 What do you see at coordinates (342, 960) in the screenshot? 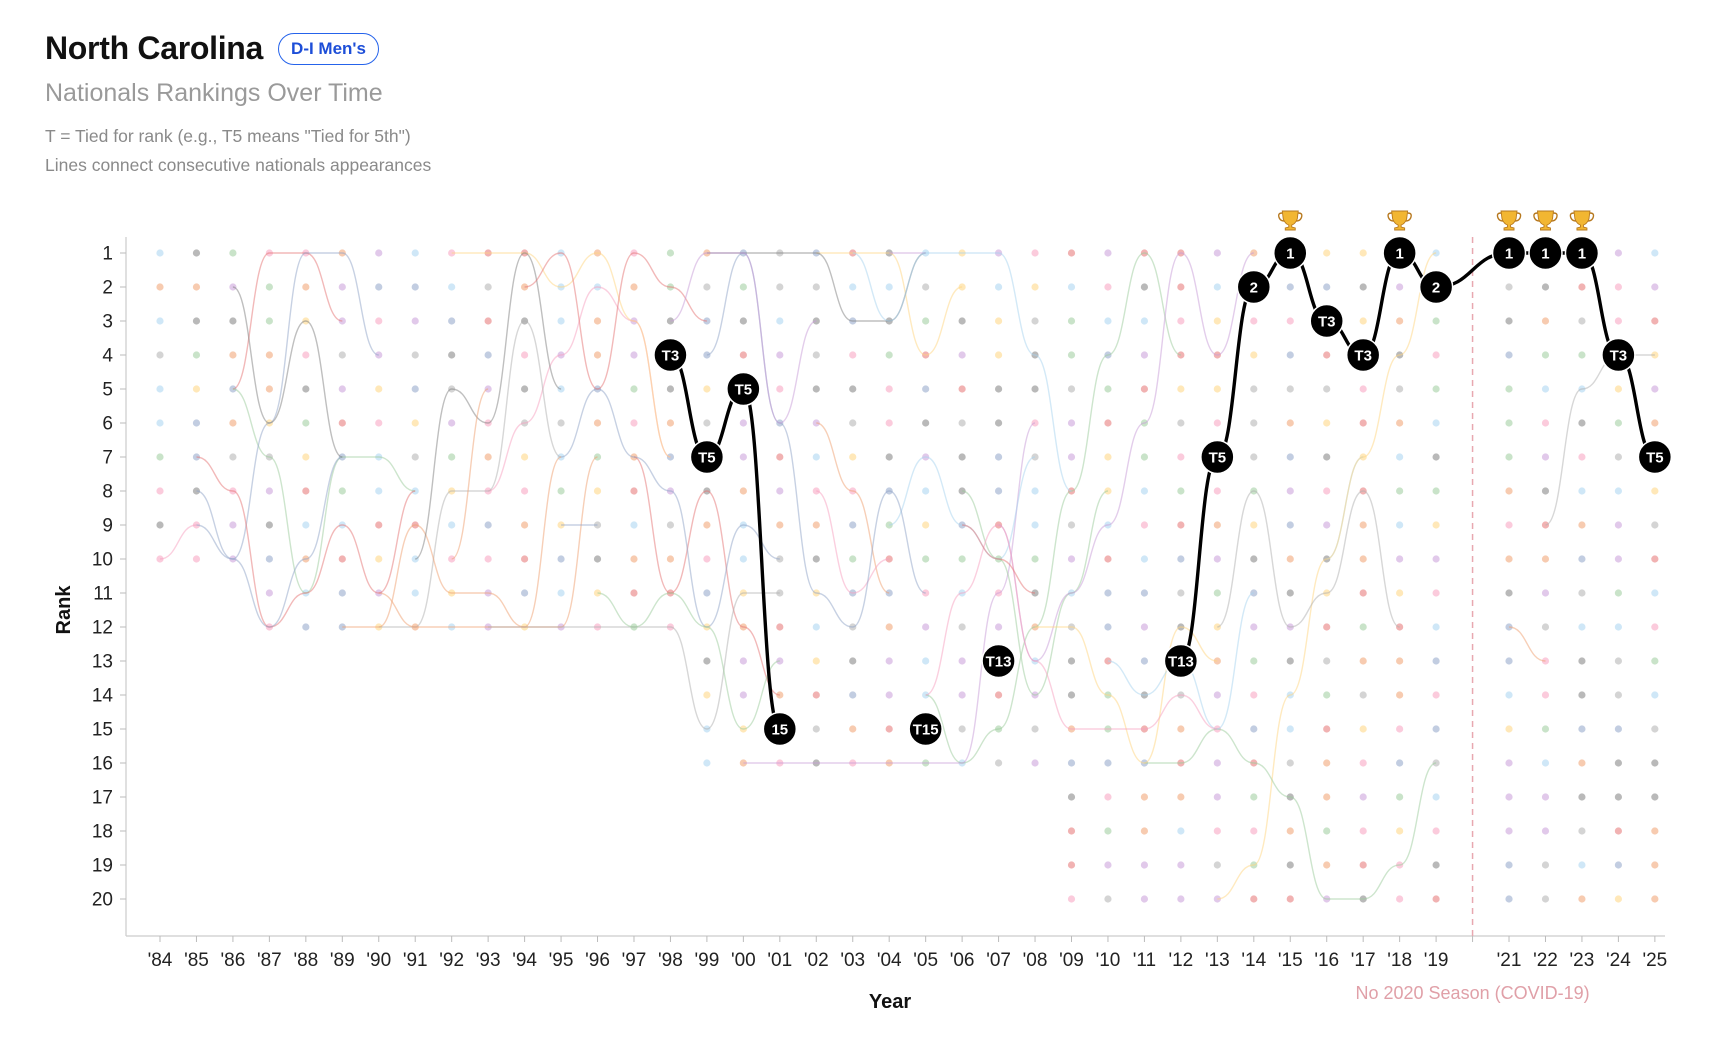
I see `x-tick-label: '89` at bounding box center [342, 960].